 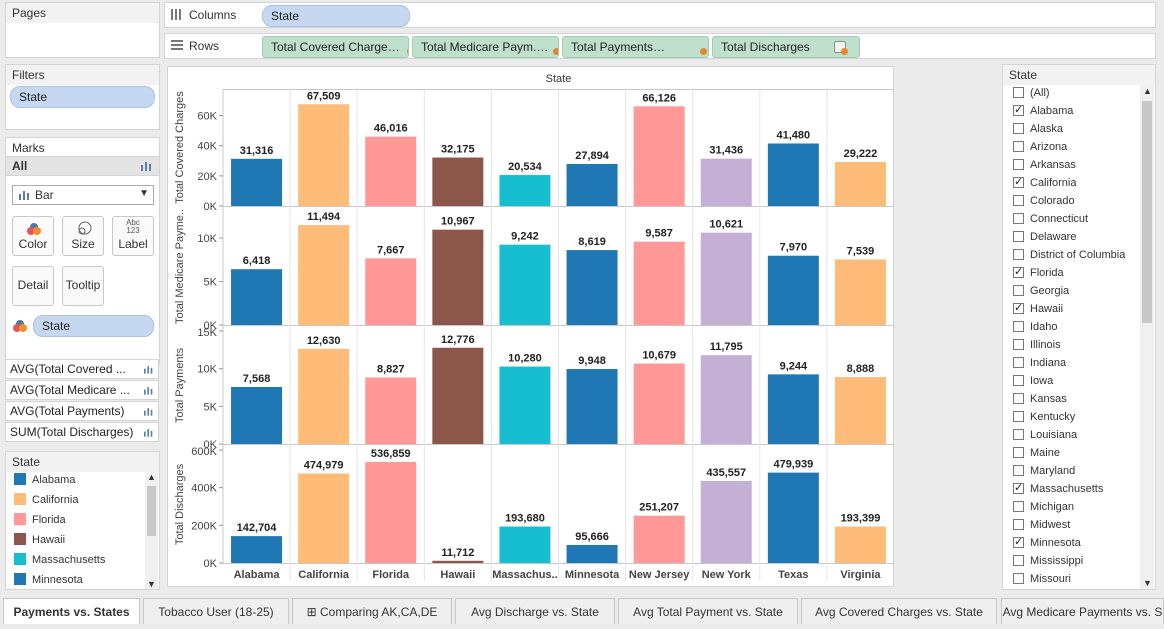 I want to click on state-filter-item: Kentucky, so click(x=1044, y=417).